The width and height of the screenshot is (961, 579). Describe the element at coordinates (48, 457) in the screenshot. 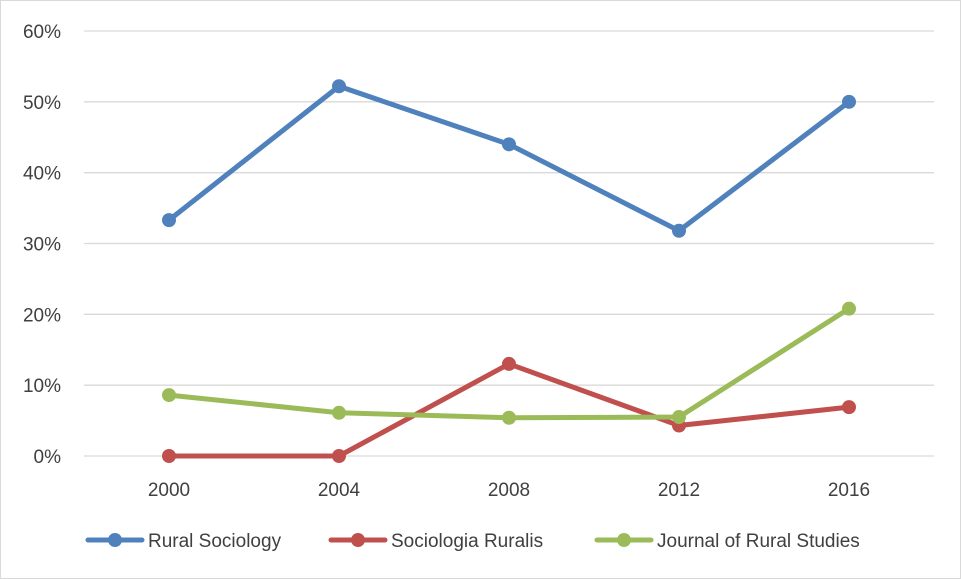

I see `y-tick-label: 0%` at that location.